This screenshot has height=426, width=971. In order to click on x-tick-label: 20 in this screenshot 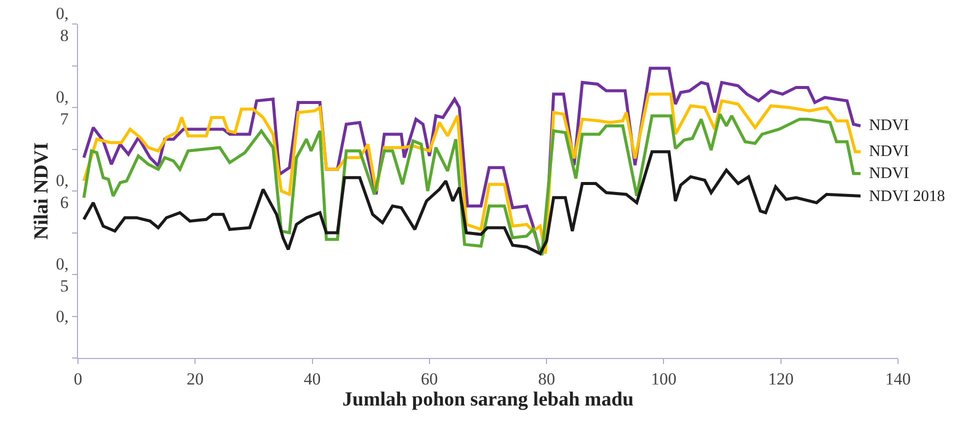, I will do `click(195, 378)`.